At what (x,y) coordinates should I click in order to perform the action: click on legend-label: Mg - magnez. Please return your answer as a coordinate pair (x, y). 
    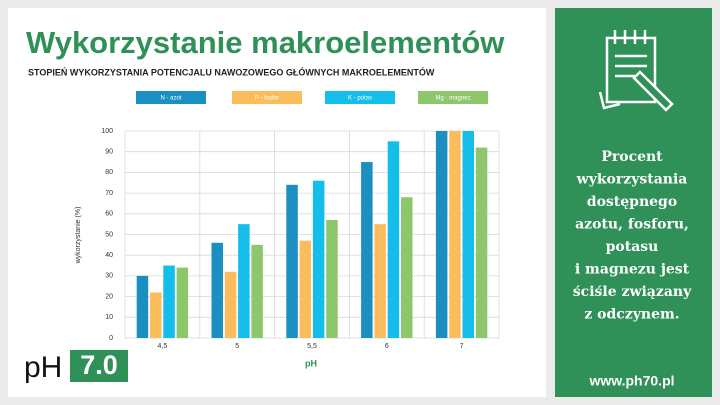
    Looking at the image, I should click on (452, 99).